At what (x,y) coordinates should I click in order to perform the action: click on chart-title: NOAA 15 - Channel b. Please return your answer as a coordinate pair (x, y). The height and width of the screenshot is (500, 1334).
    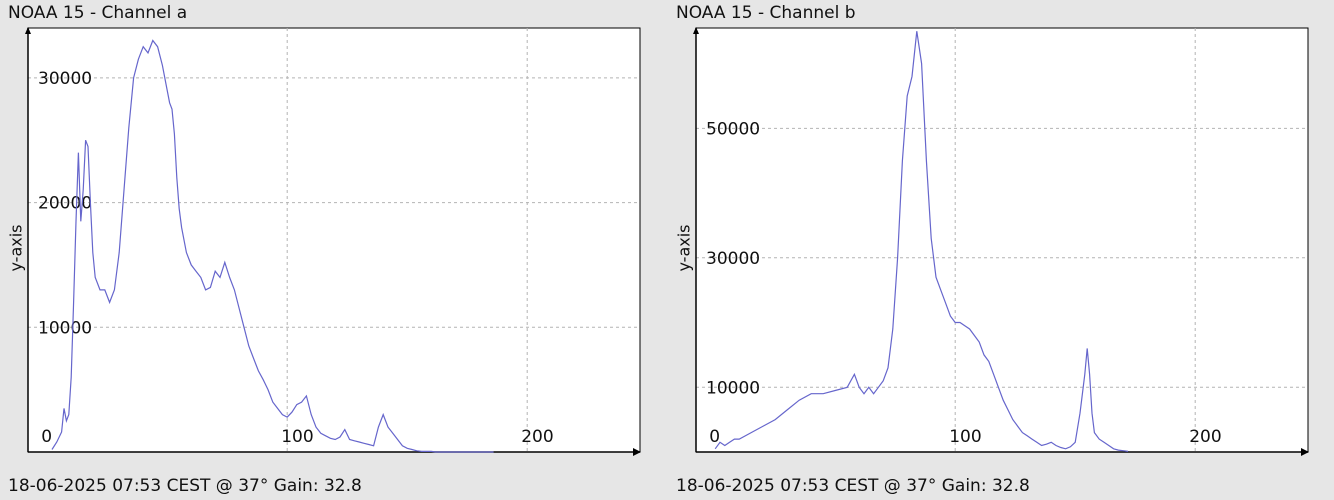
    Looking at the image, I should click on (766, 13).